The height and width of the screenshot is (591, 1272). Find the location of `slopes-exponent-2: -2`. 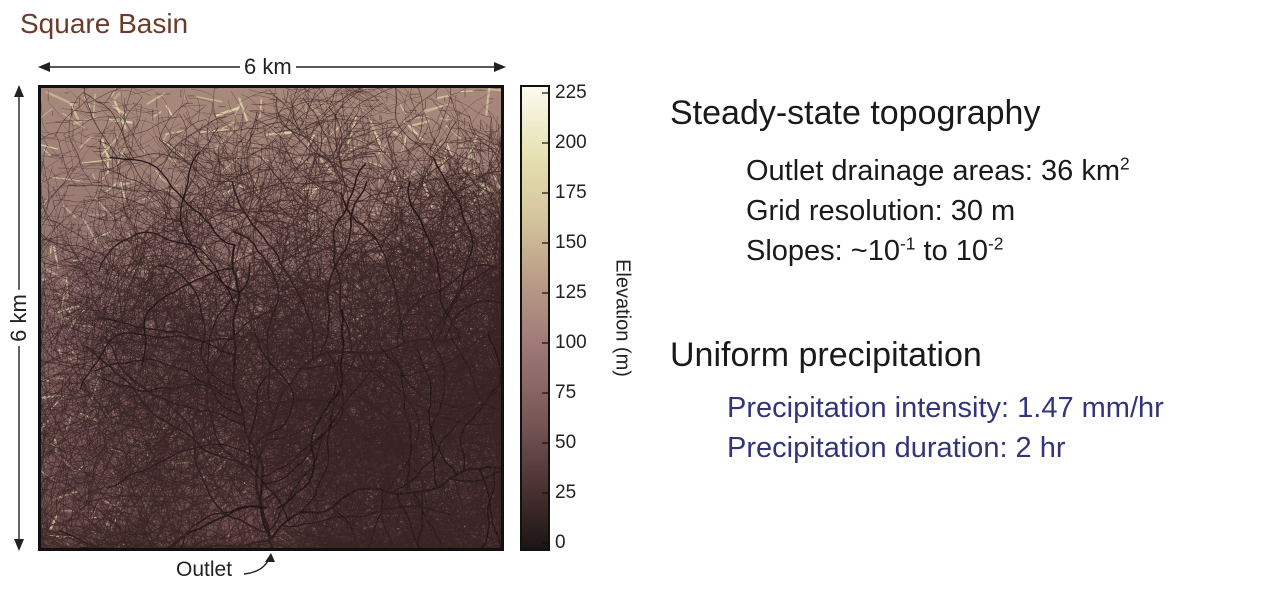

slopes-exponent-2: -2 is located at coordinates (995, 243).